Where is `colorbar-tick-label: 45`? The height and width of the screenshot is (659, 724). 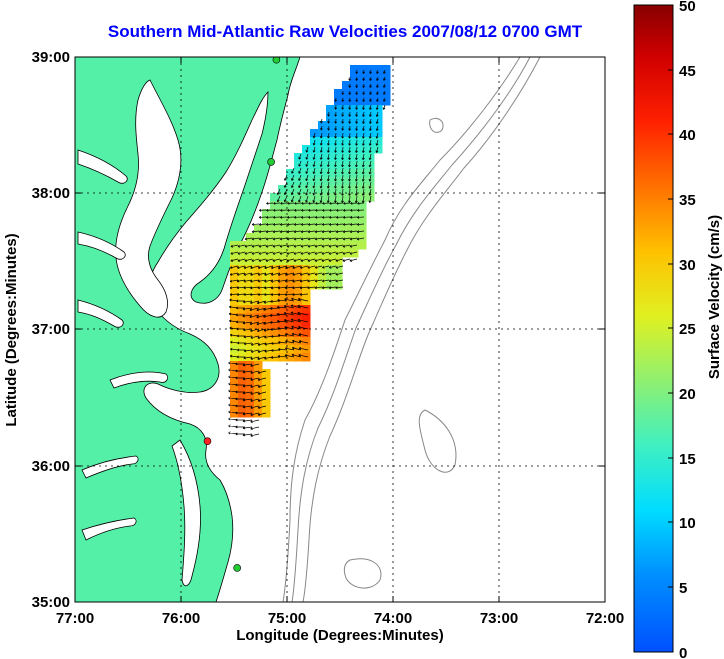
colorbar-tick-label: 45 is located at coordinates (687, 71).